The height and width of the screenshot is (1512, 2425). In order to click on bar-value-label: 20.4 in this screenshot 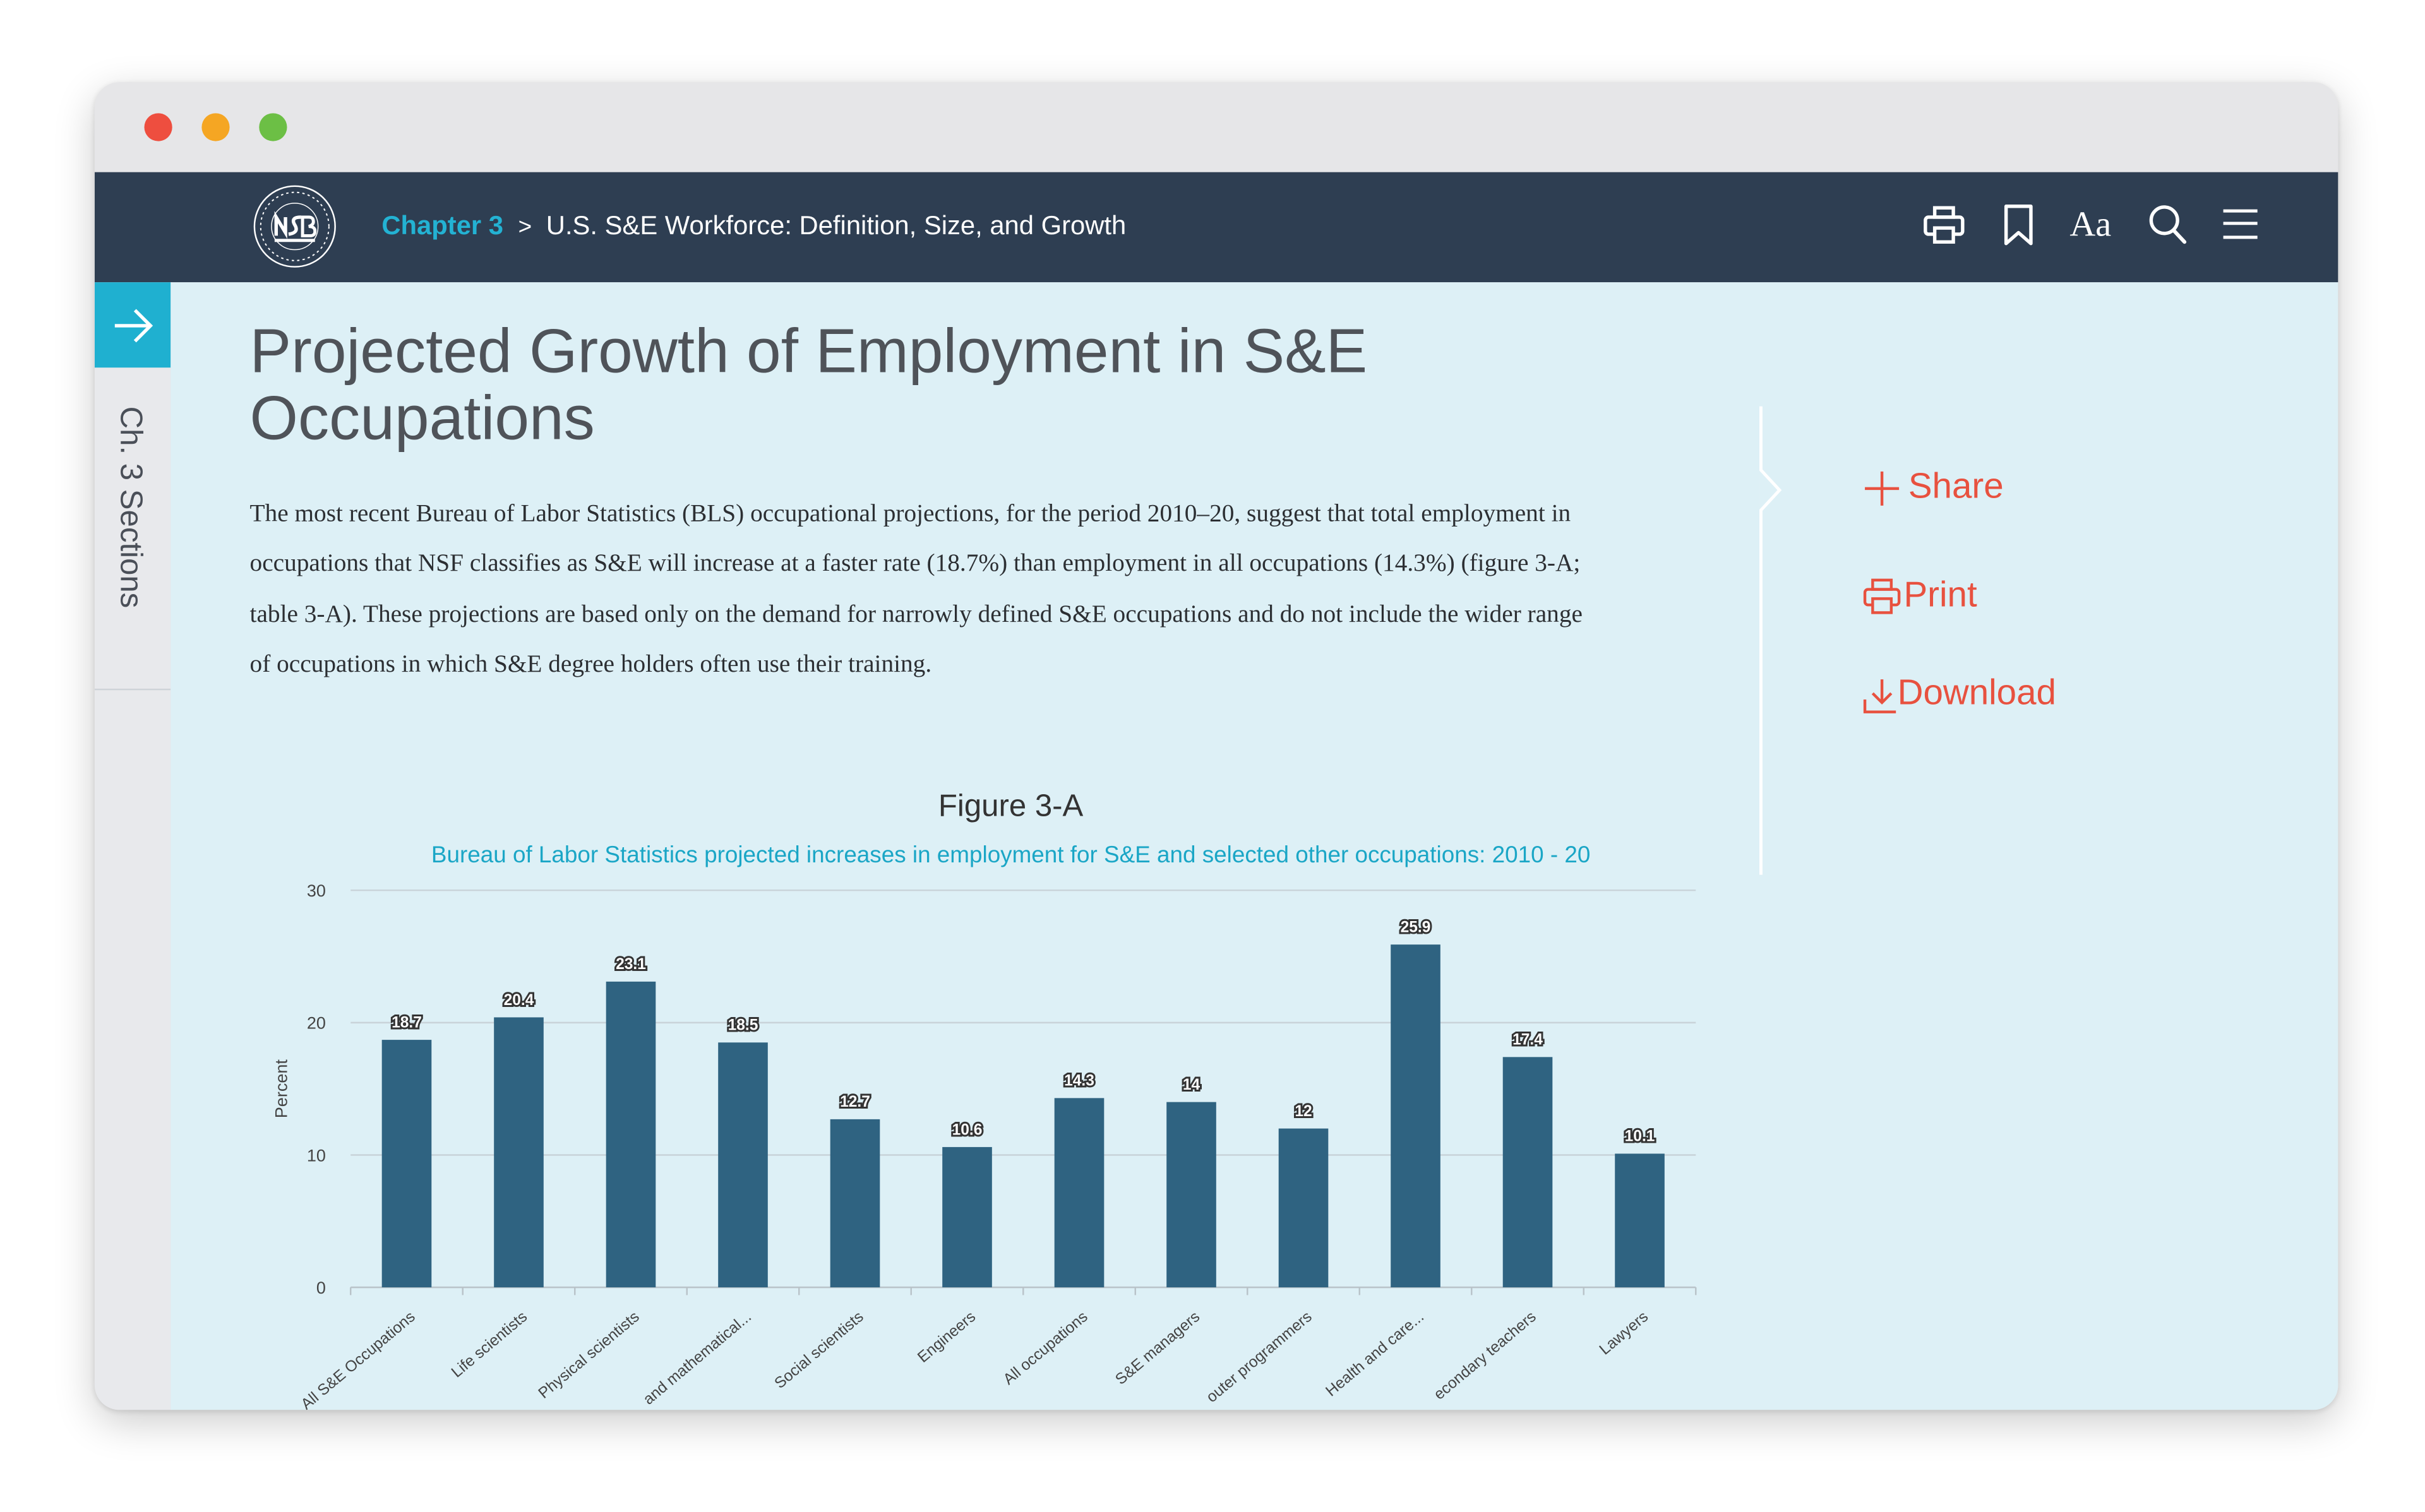, I will do `click(519, 1000)`.